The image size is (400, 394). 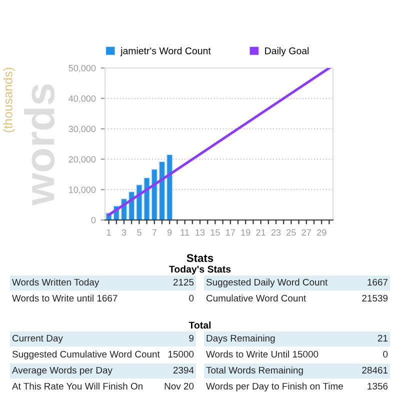 What do you see at coordinates (93, 220) in the screenshot?
I see `y-tick-label: 0` at bounding box center [93, 220].